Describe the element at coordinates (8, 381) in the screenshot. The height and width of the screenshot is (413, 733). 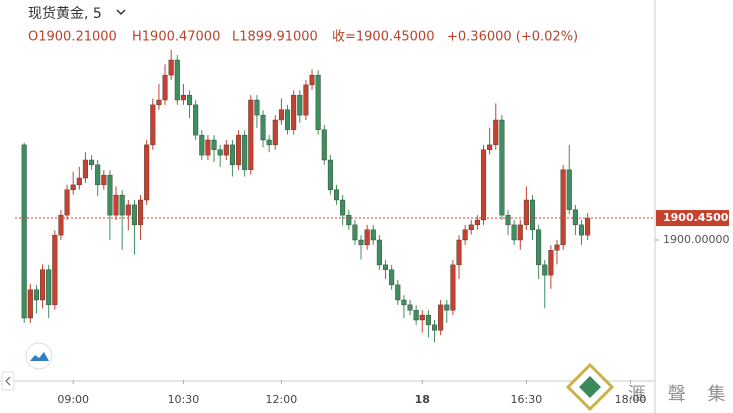
I see `scroll-left` at that location.